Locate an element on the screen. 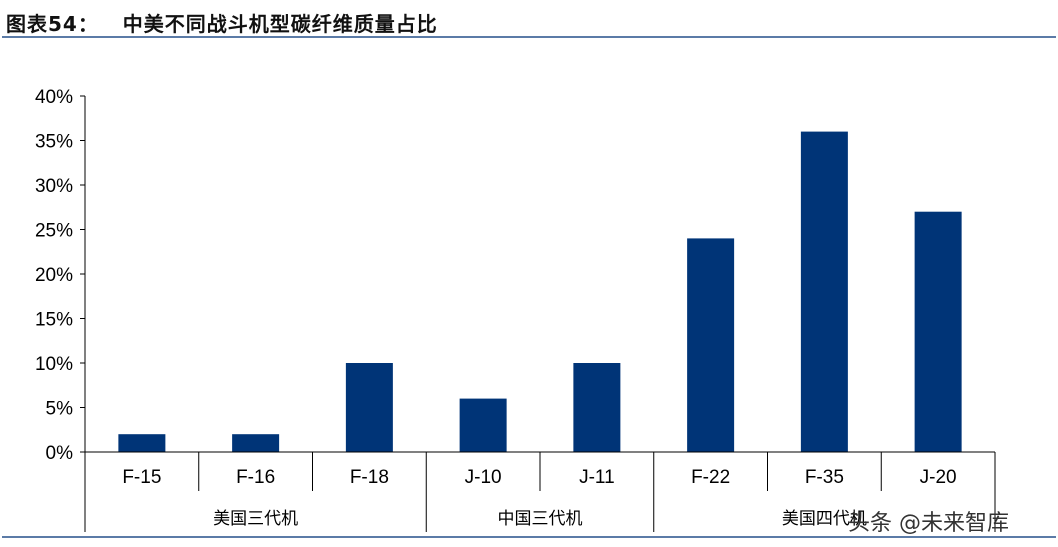 The height and width of the screenshot is (547, 1058). y-tick-label: 15% is located at coordinates (54, 320).